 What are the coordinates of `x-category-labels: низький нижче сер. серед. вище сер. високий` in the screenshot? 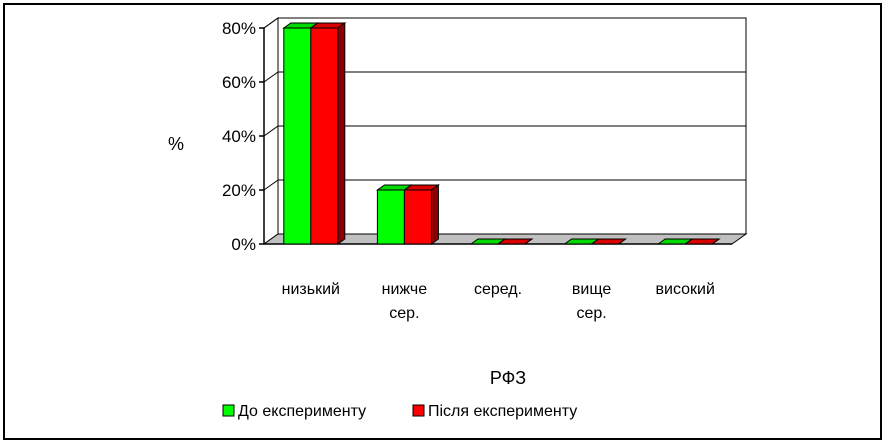 It's located at (498, 301).